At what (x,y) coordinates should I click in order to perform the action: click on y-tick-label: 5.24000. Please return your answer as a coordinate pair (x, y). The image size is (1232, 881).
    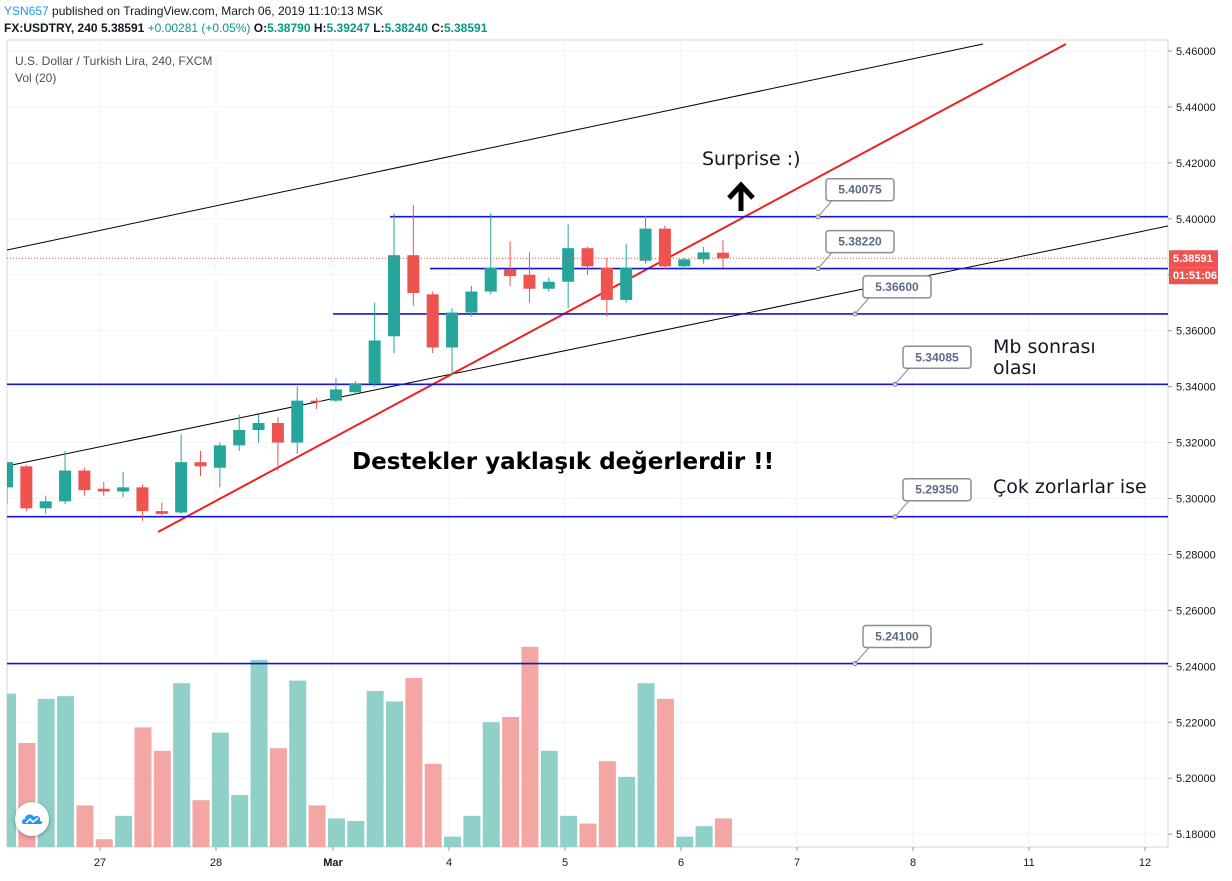
    Looking at the image, I should click on (1196, 667).